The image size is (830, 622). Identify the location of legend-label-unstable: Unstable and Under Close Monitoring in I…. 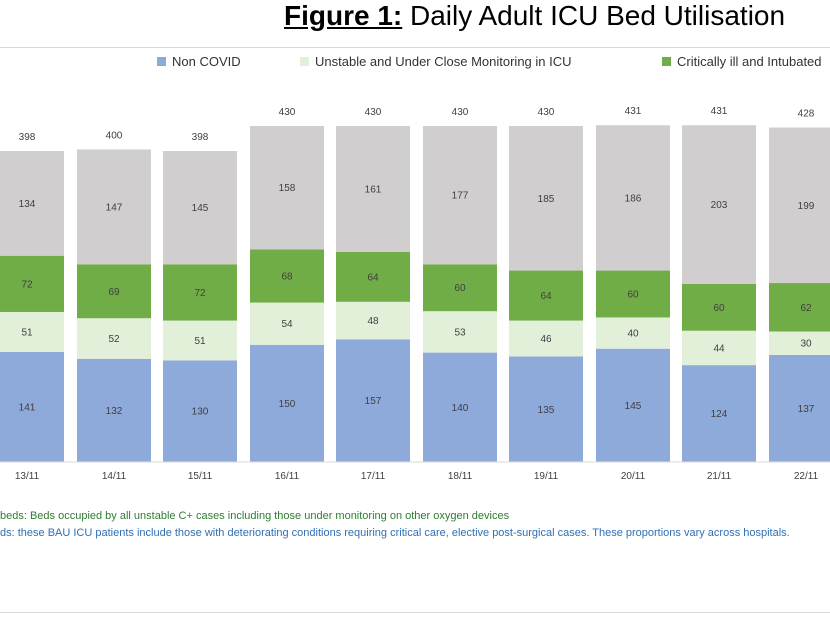
(443, 61).